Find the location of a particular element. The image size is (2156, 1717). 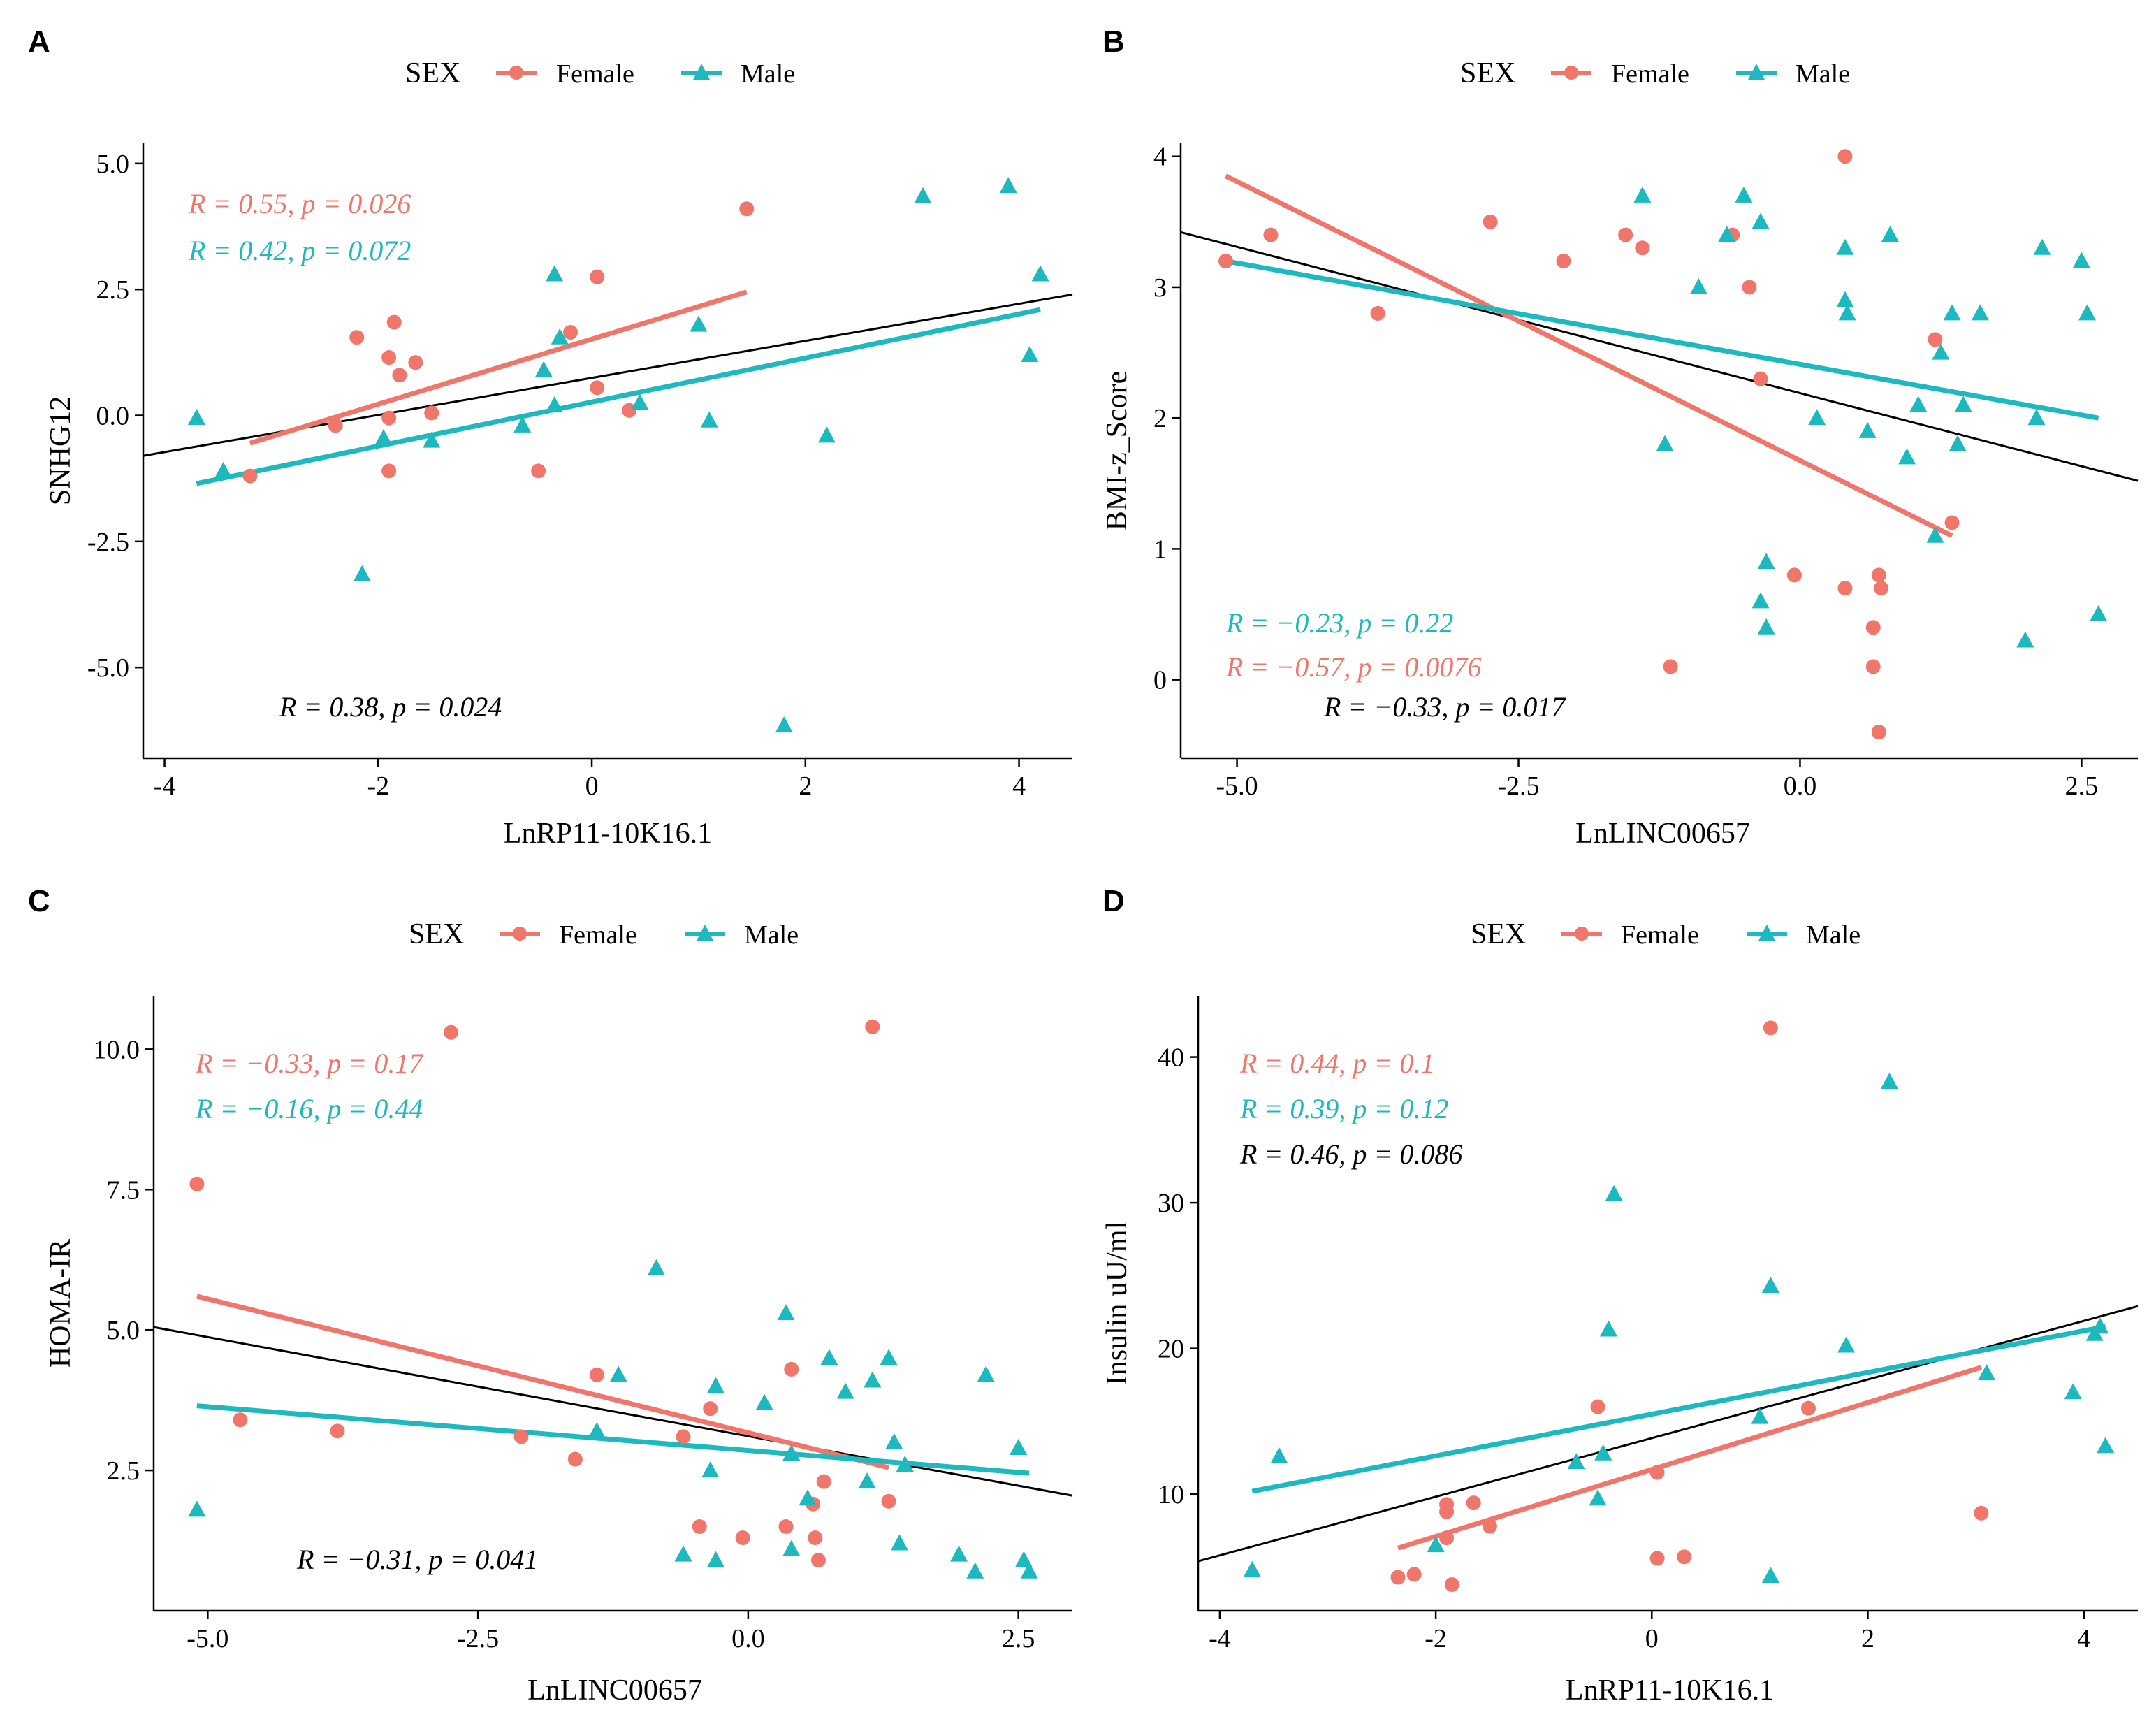

y-tick-label: 1 is located at coordinates (1160, 549).